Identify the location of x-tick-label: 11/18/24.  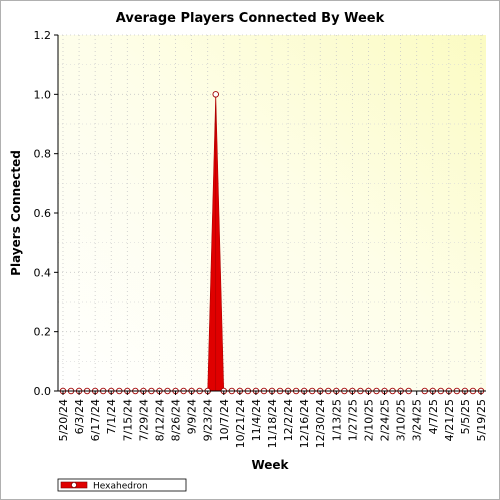
(272, 423).